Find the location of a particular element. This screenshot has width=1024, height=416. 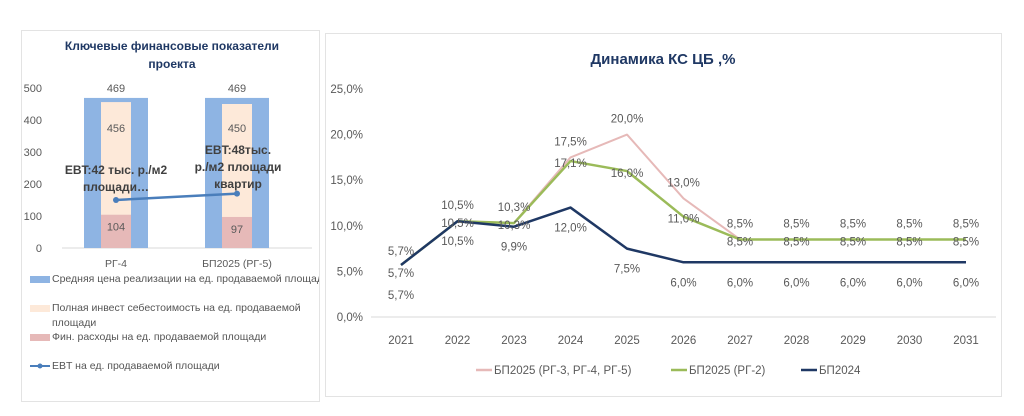

data-label: 97 is located at coordinates (237, 230).